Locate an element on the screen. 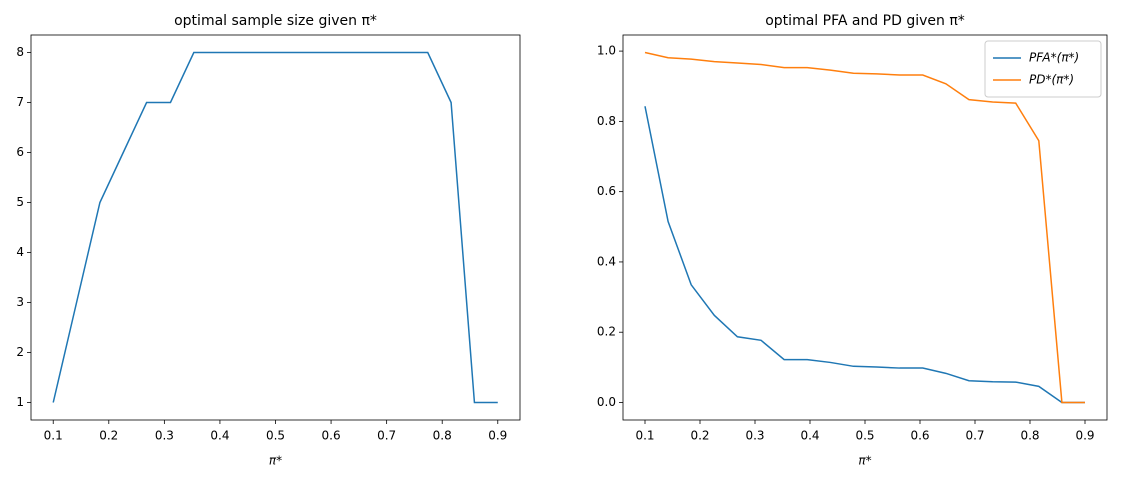  legend-label: PFA*(π*) is located at coordinates (1054, 58).